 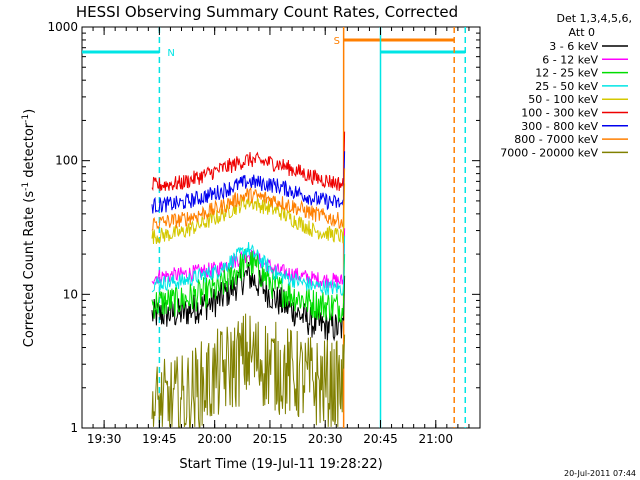 I want to click on legend-label: 100 - 300 keV, so click(x=559, y=113).